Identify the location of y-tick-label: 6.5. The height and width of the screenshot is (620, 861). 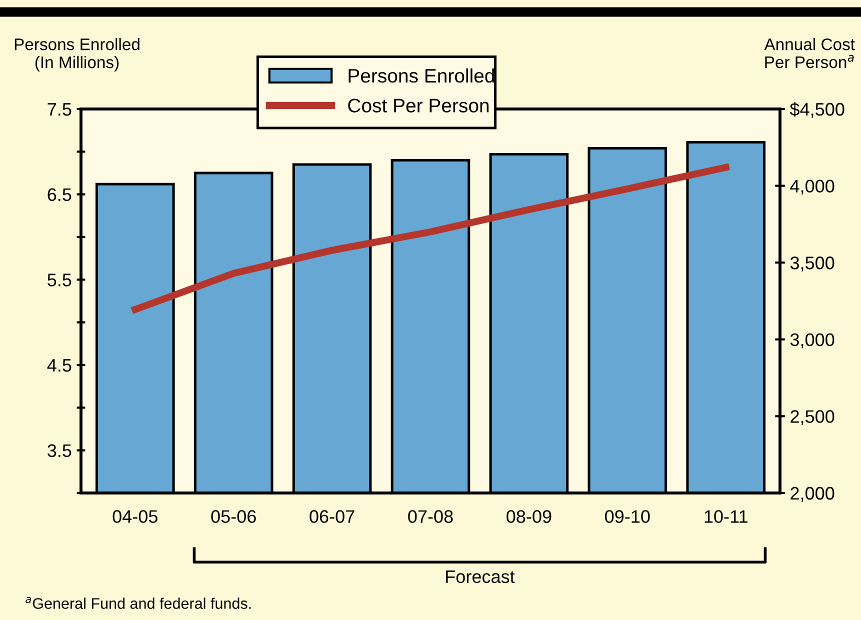
(60, 195).